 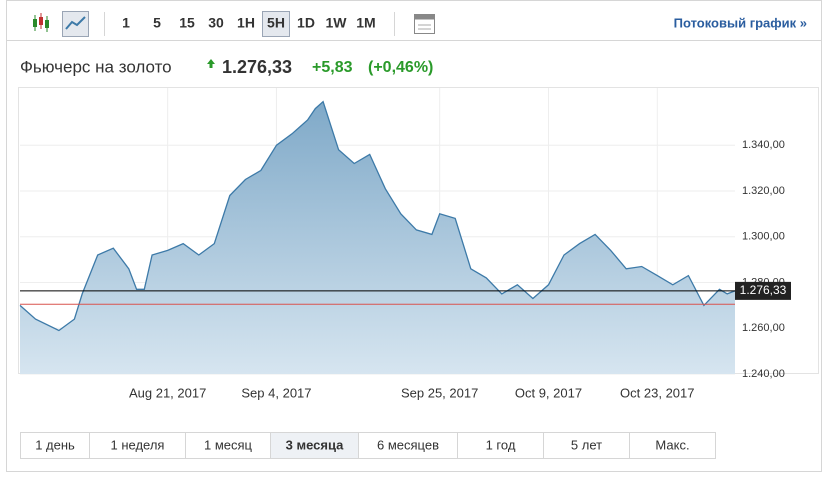 What do you see at coordinates (740, 22) in the screenshot?
I see `streaming-link: Потоковый график »` at bounding box center [740, 22].